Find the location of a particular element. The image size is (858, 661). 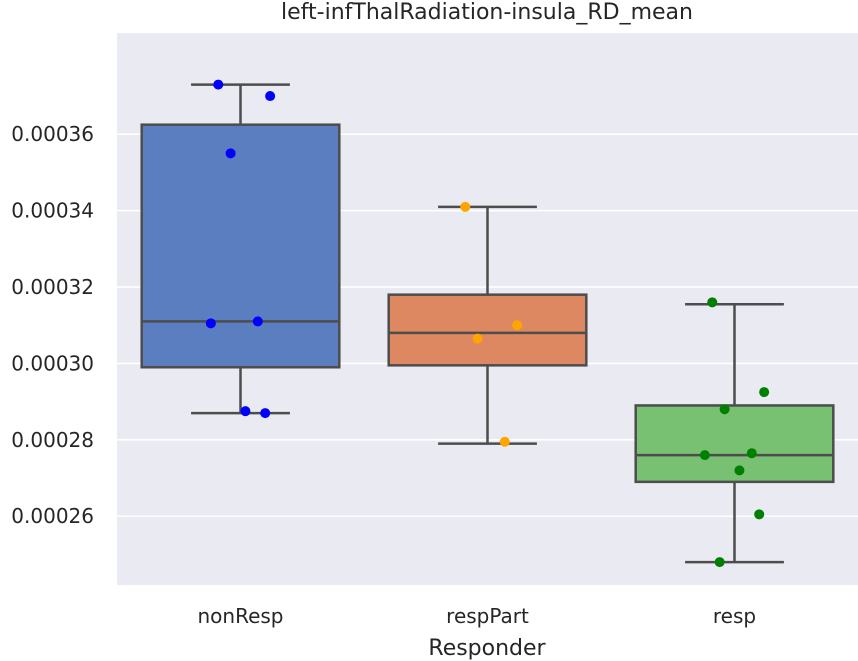

box-resp is located at coordinates (734, 433).